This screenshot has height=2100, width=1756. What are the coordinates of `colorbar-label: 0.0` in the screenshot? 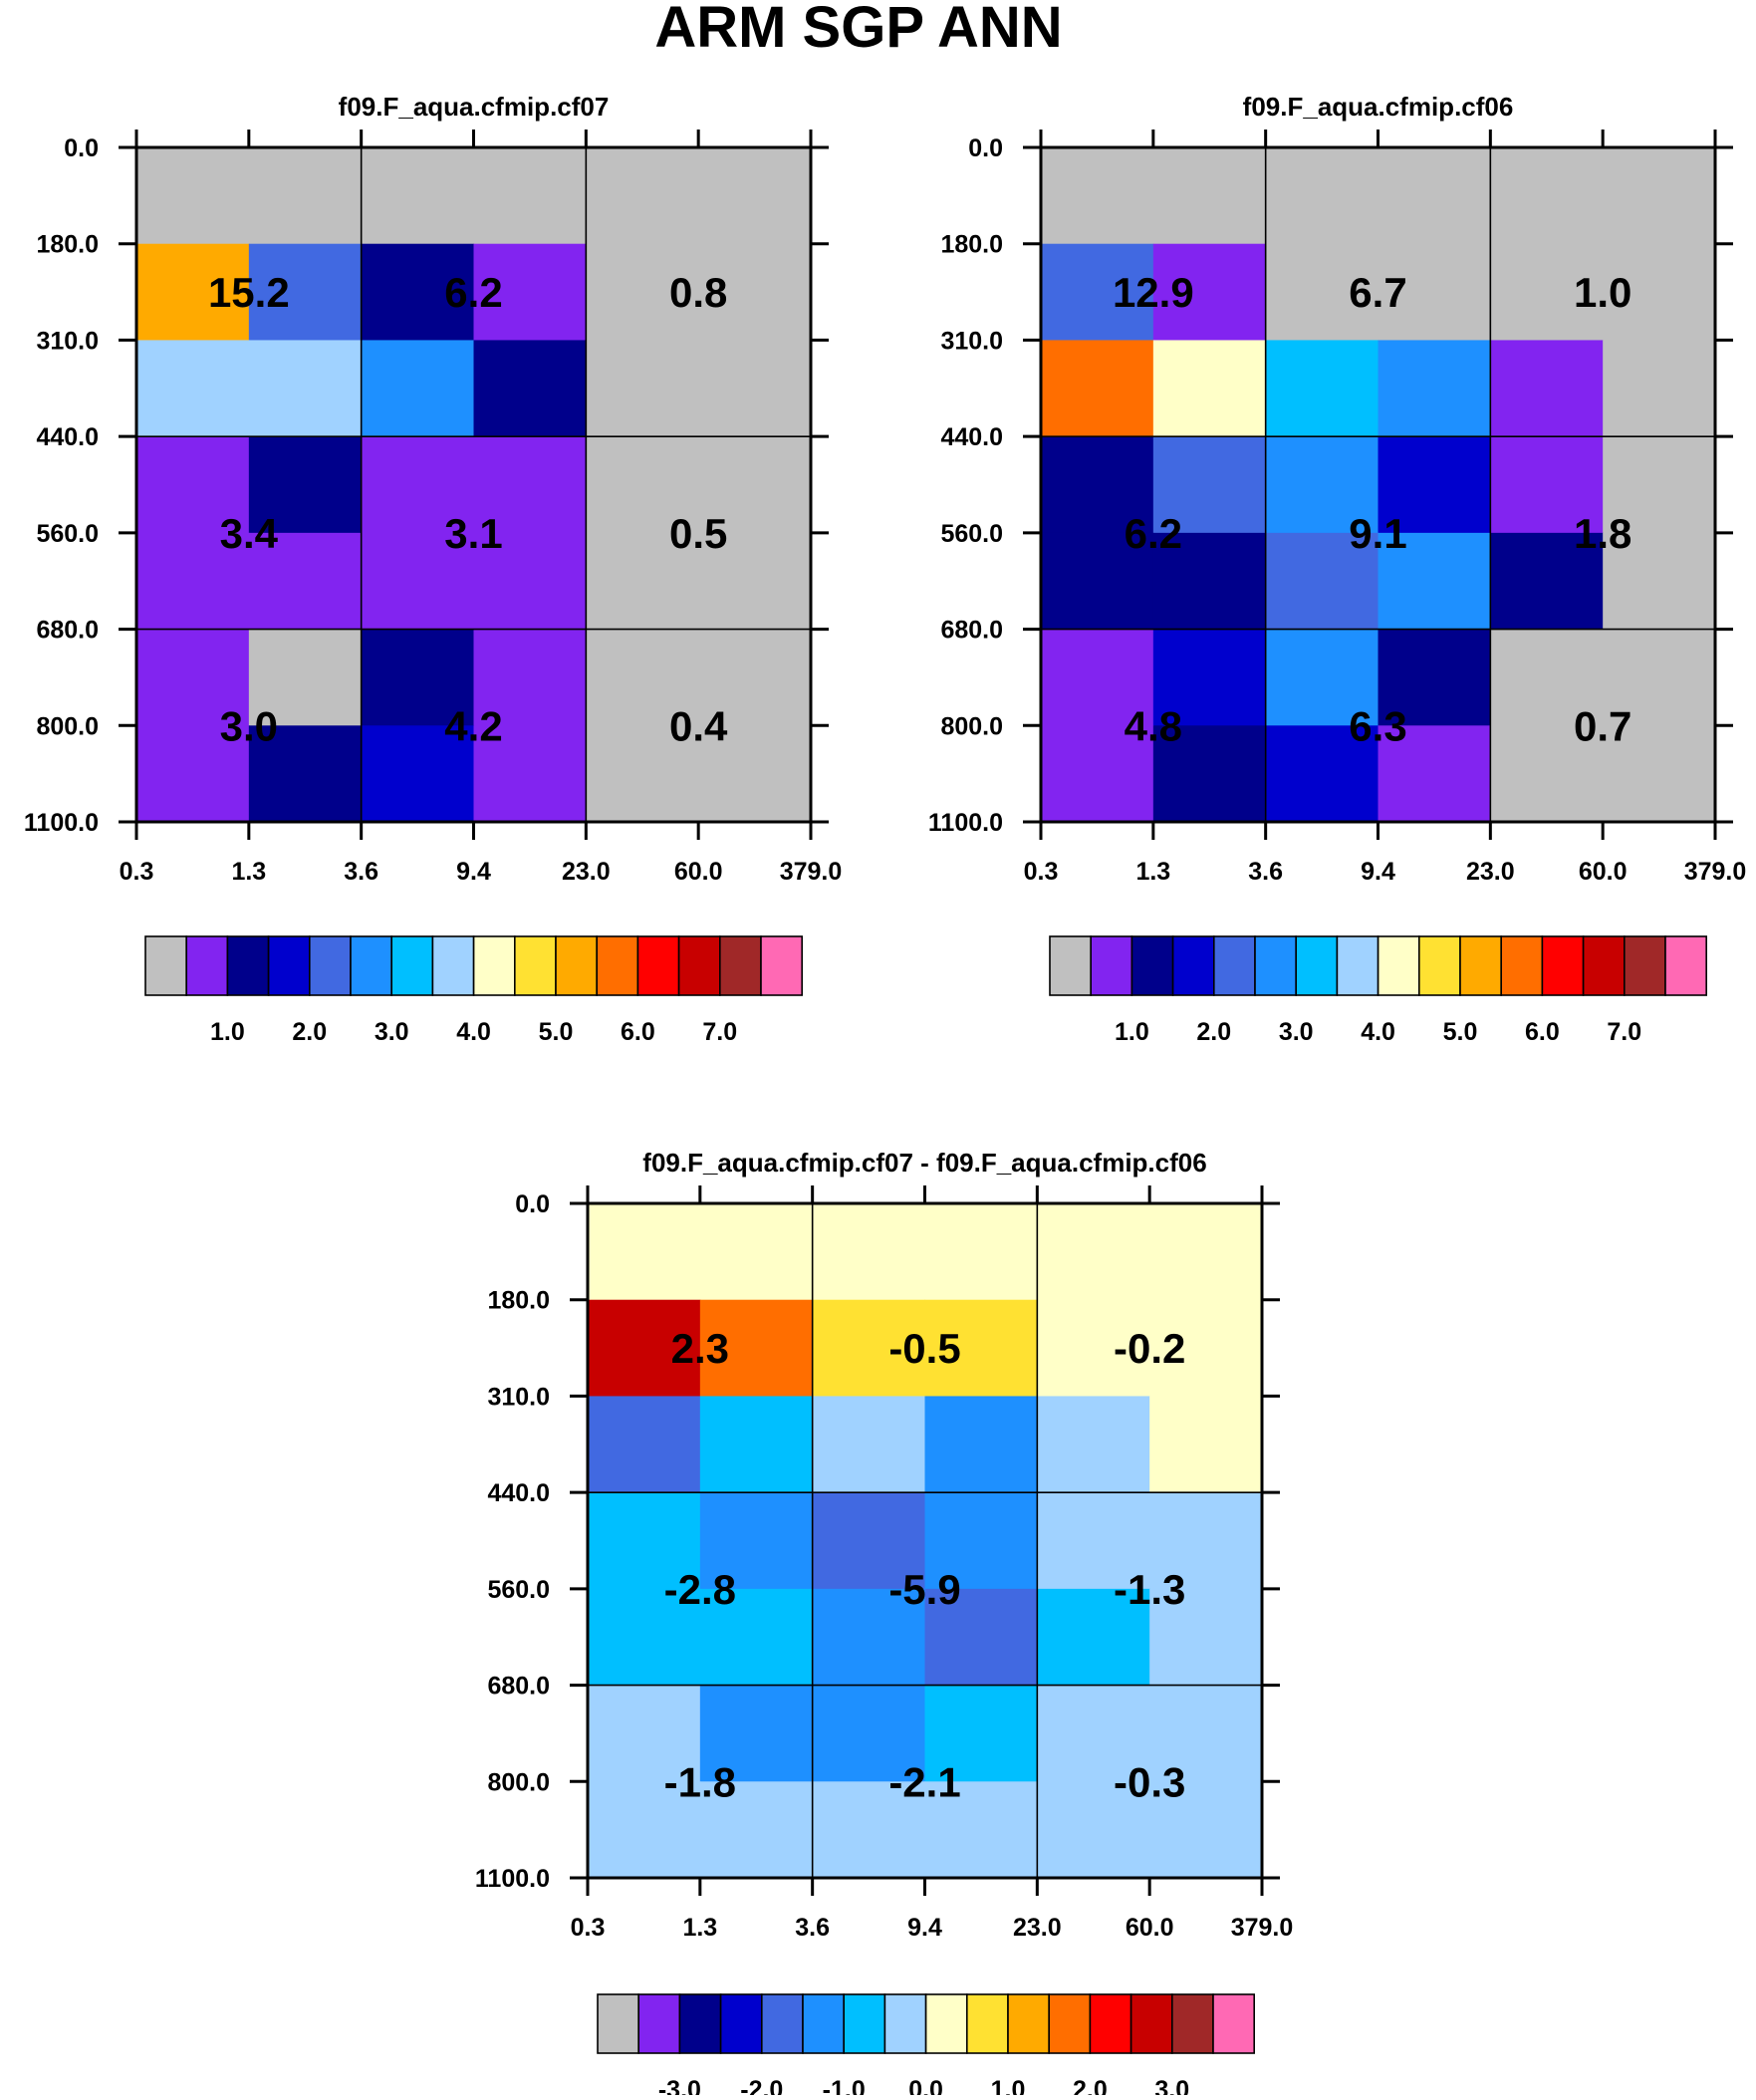 It's located at (925, 2085).